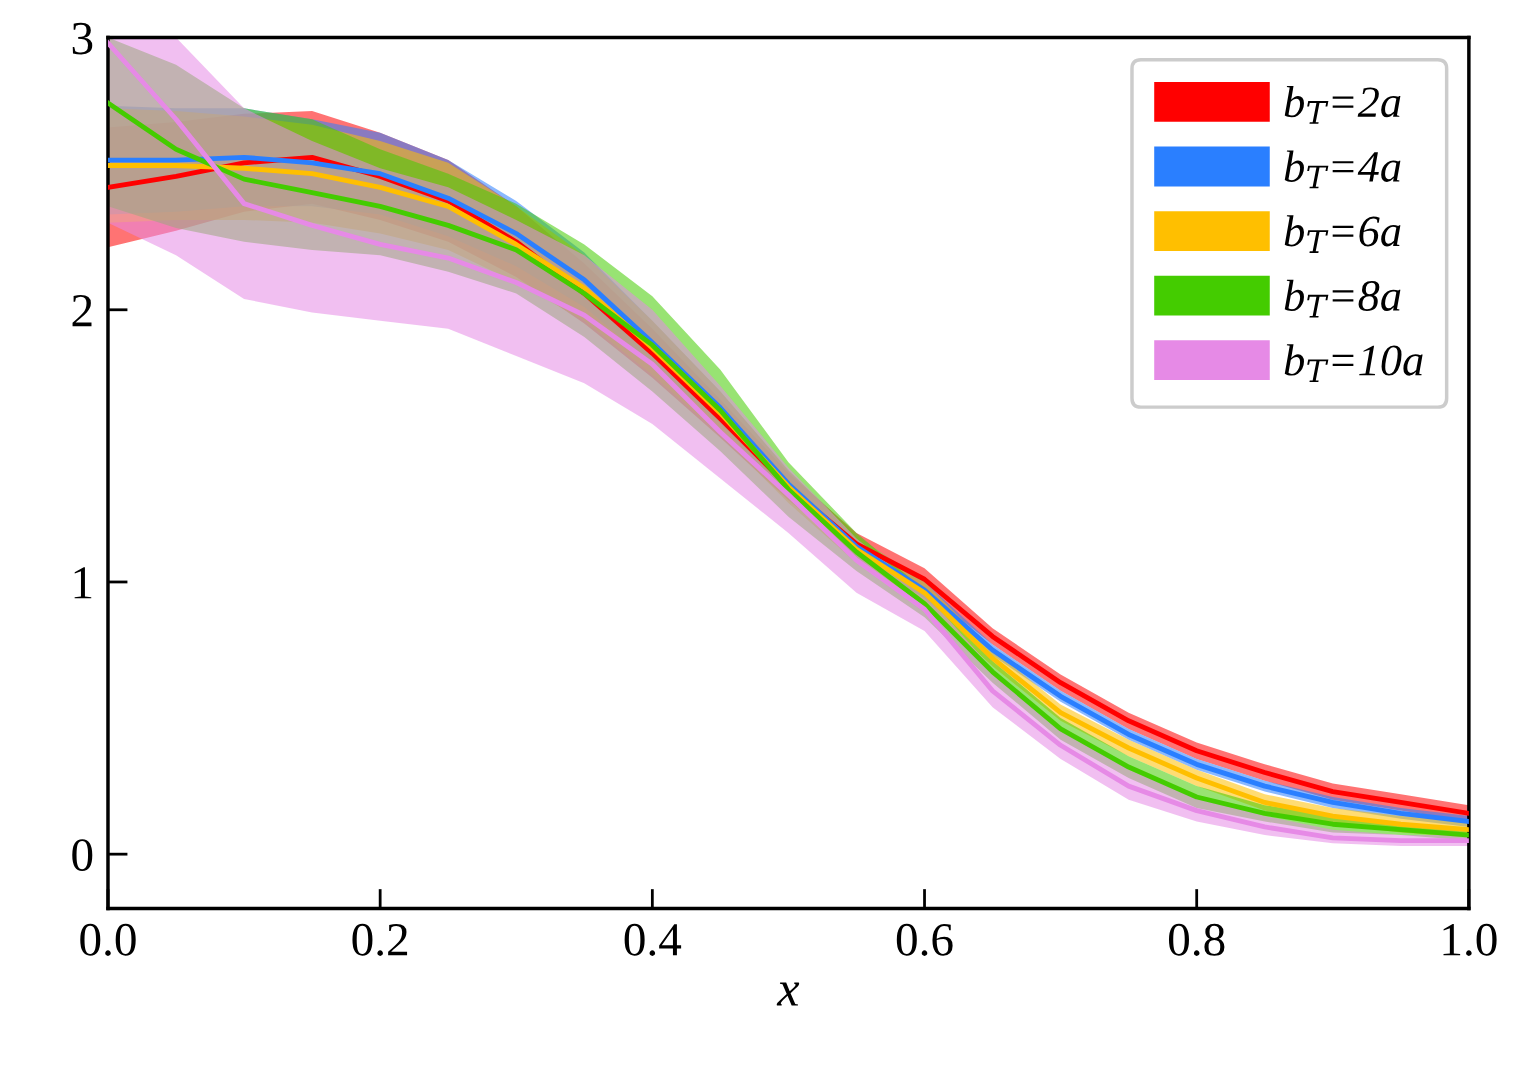  Describe the element at coordinates (1342, 298) in the screenshot. I see `legend-label: b$_{T}$=8a` at that location.